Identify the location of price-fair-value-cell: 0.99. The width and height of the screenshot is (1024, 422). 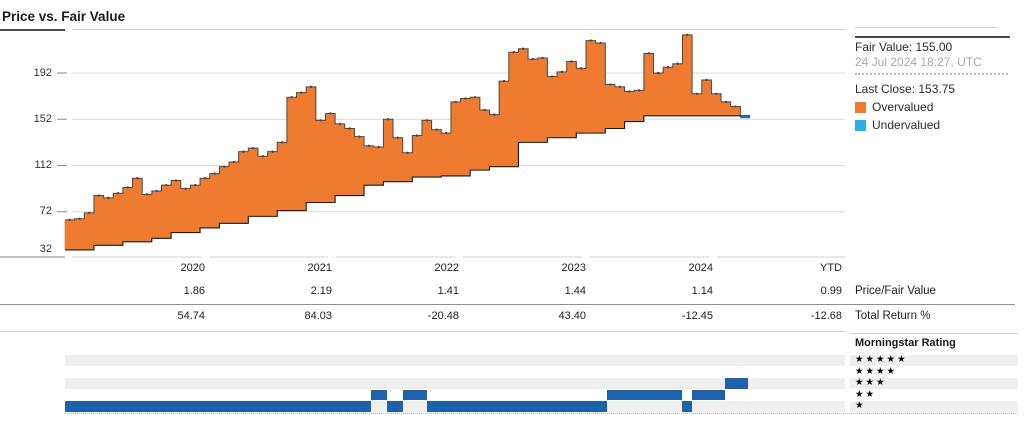
(831, 291).